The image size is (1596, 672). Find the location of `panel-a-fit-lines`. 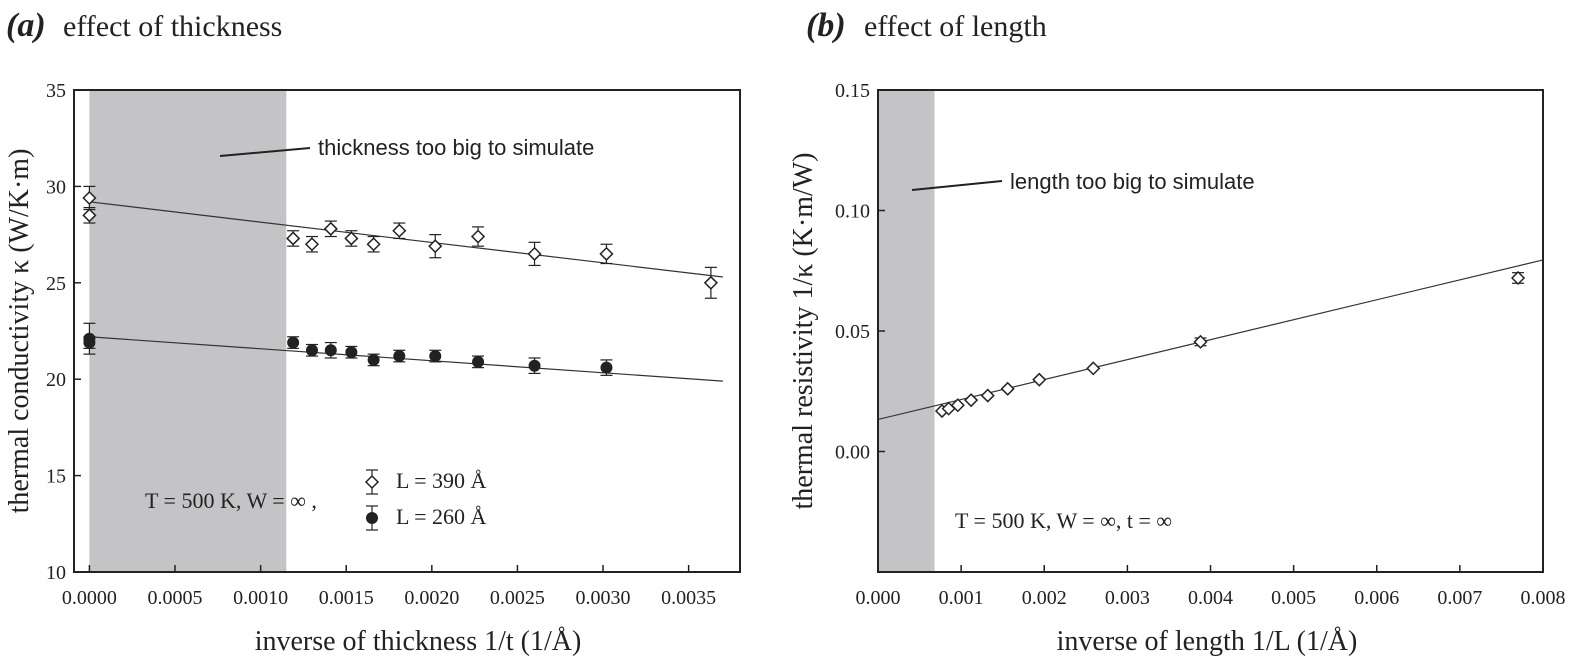

panel-a-fit-lines is located at coordinates (406, 291).